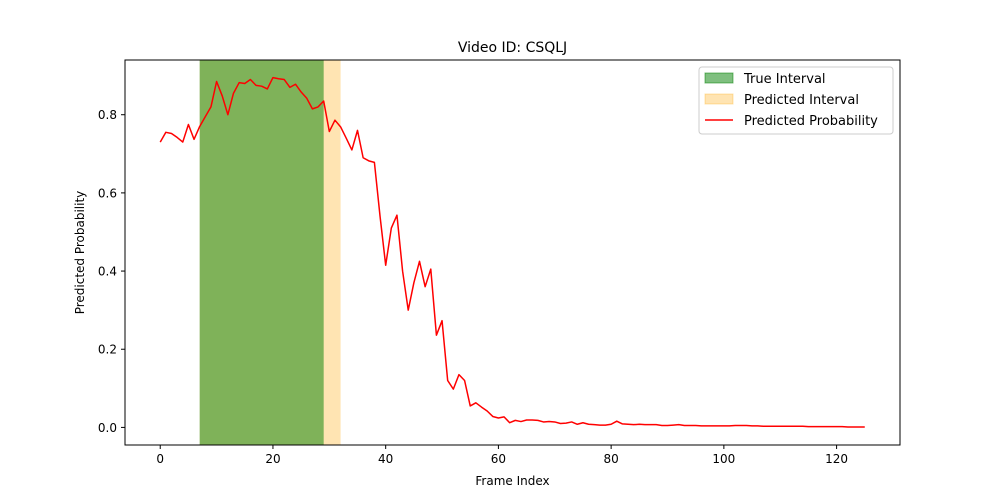  I want to click on y-axis-ticks: 0.0 0.2 0.4 0.6 0.8, so click(111, 271).